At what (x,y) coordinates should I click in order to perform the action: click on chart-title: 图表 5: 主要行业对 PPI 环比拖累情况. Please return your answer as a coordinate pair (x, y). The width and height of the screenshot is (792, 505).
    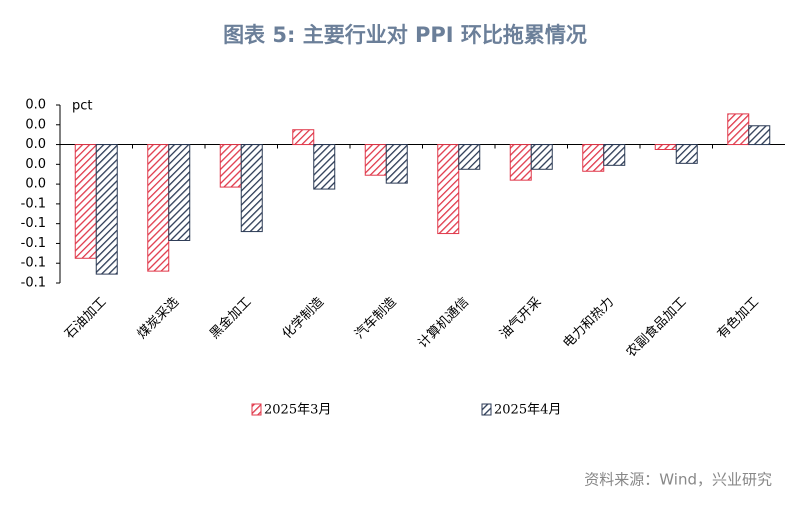
    Looking at the image, I should click on (405, 35).